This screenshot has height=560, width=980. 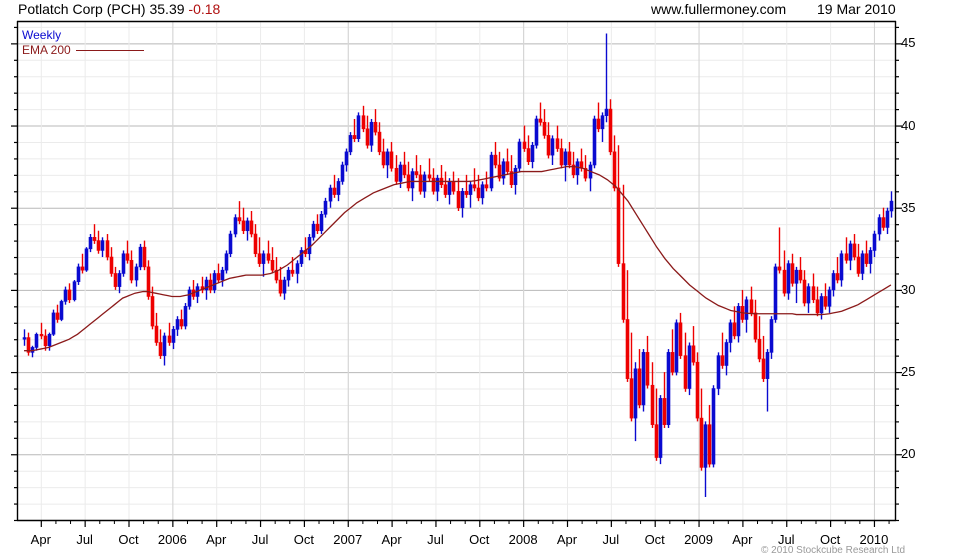 What do you see at coordinates (908, 207) in the screenshot?
I see `y-axis-tick-label: 35` at bounding box center [908, 207].